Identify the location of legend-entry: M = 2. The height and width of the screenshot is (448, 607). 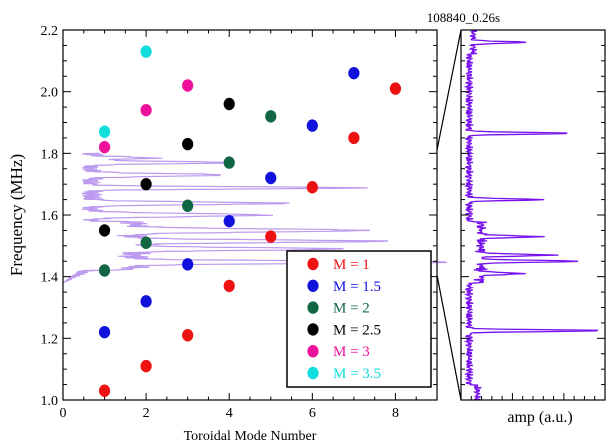
(351, 309).